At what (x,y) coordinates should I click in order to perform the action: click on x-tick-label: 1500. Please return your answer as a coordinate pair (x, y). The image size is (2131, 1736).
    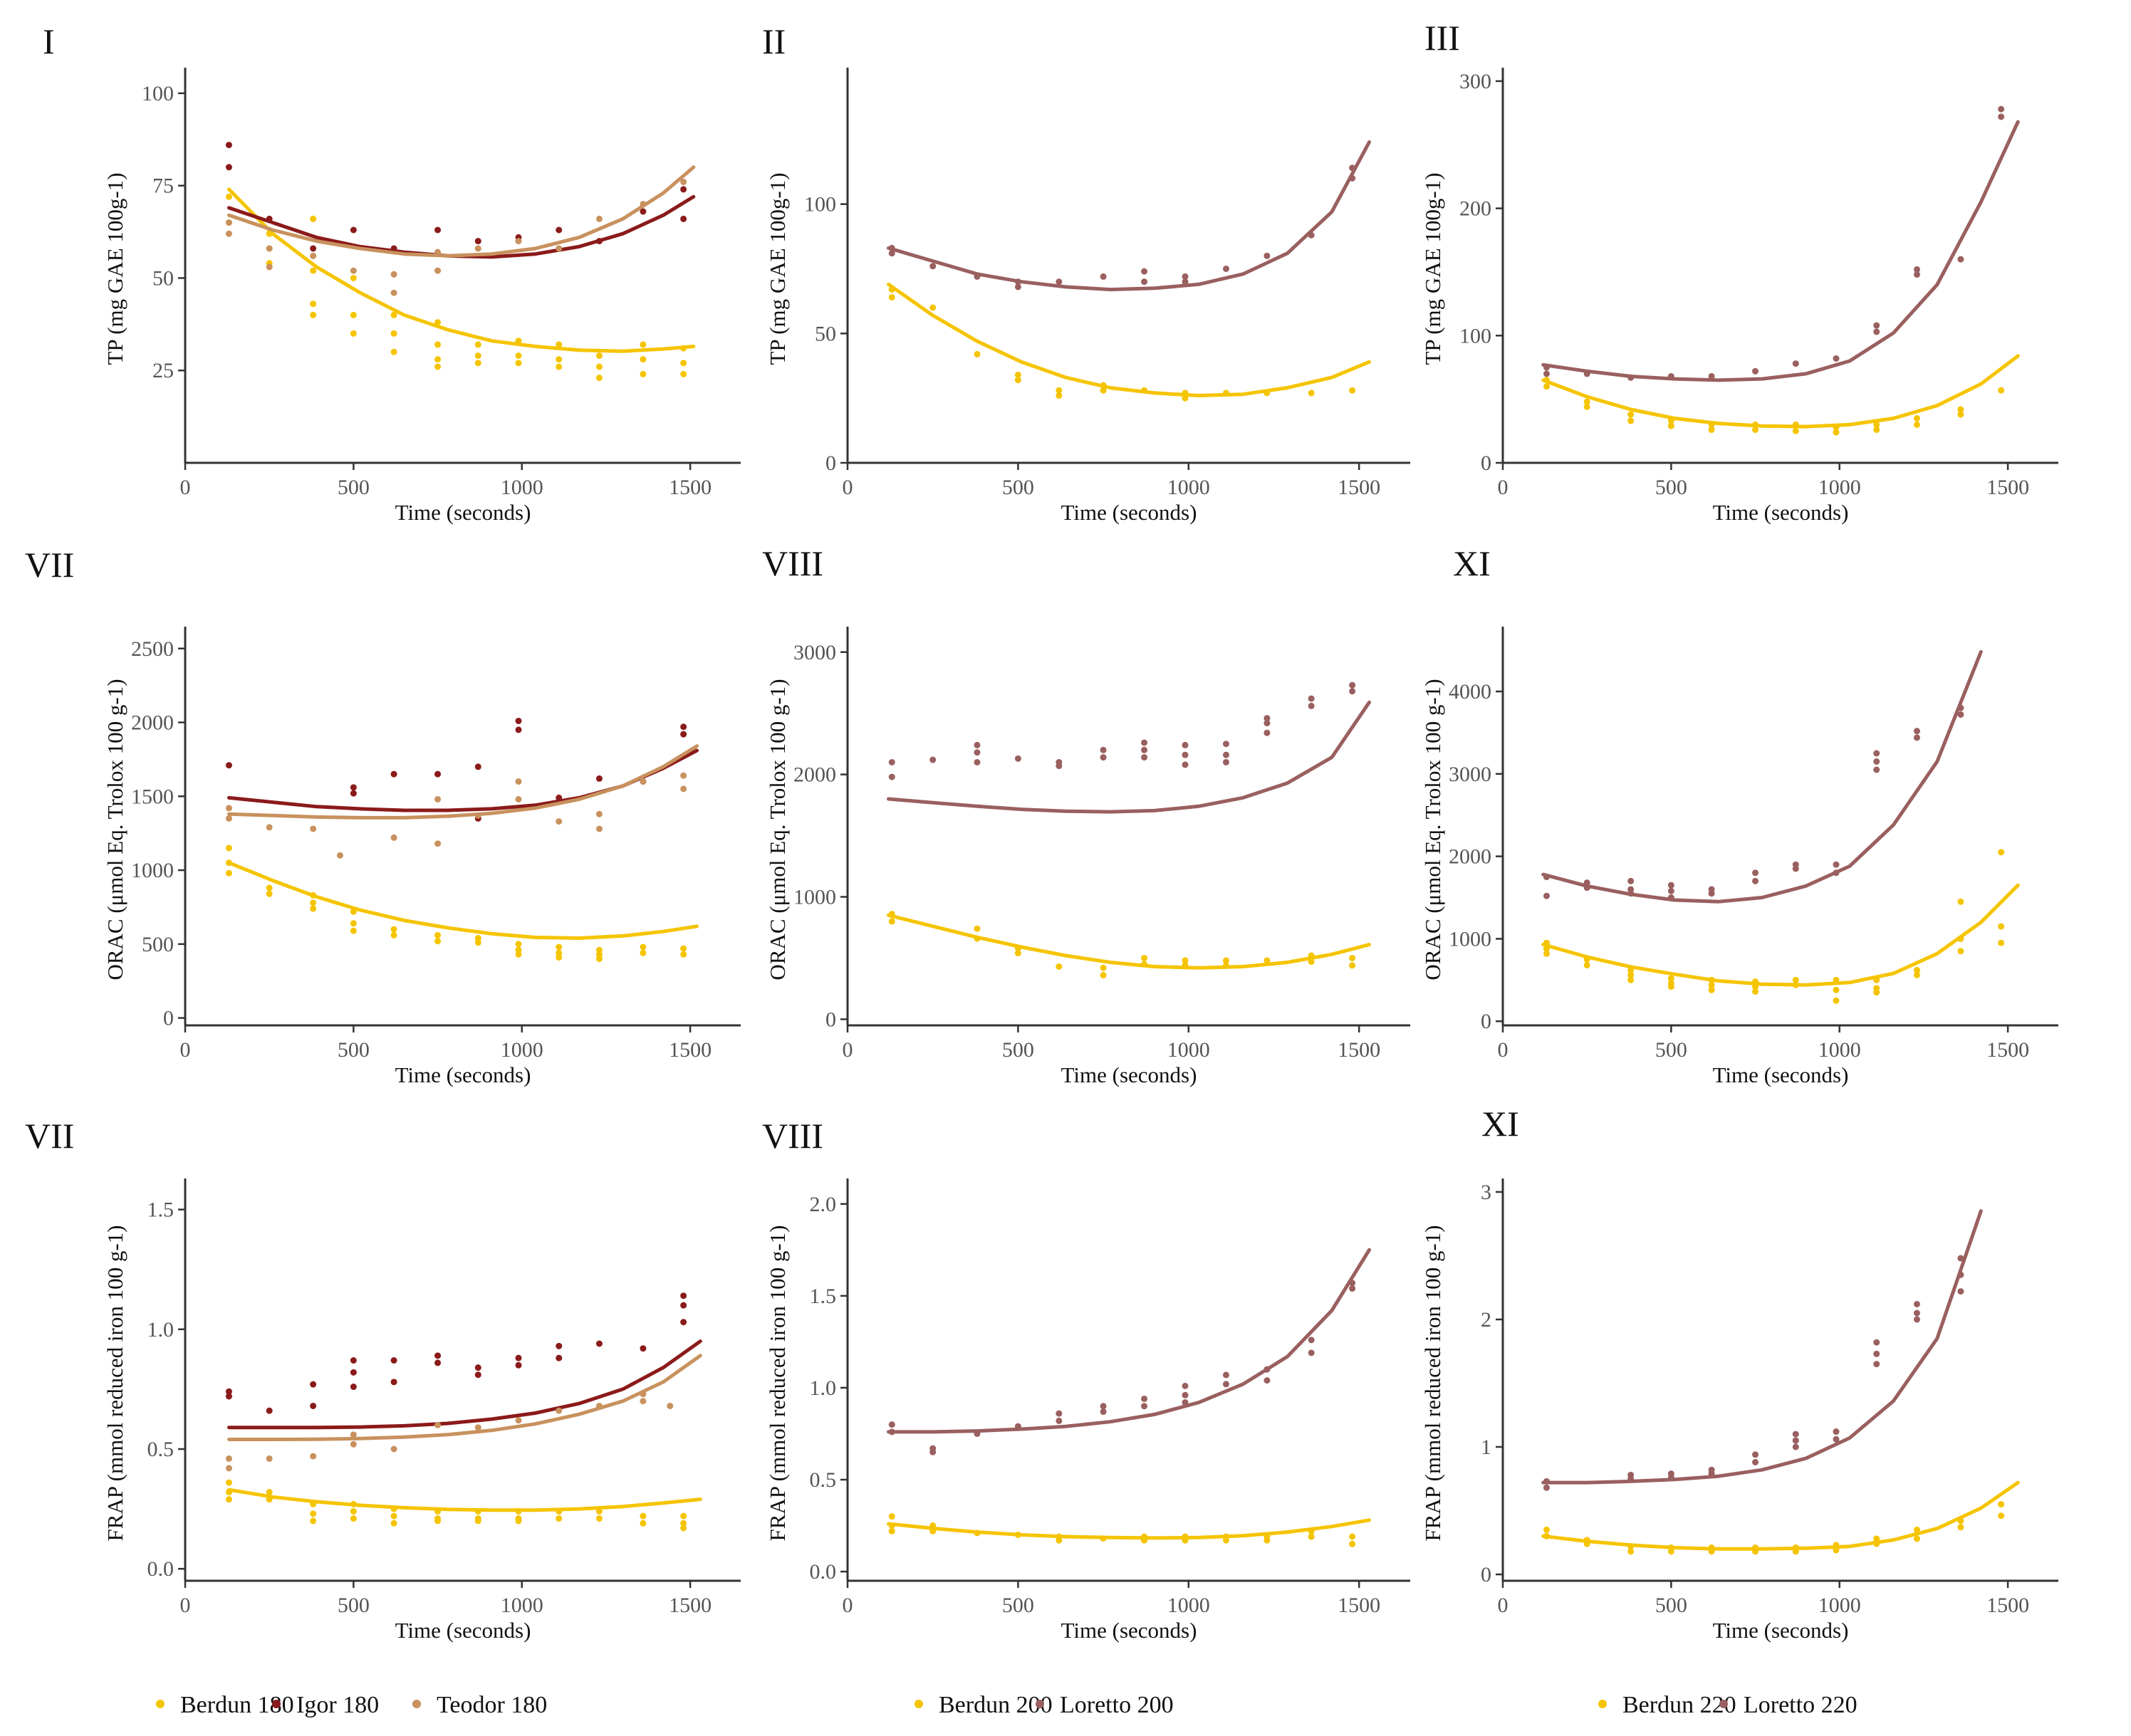
    Looking at the image, I should click on (2007, 488).